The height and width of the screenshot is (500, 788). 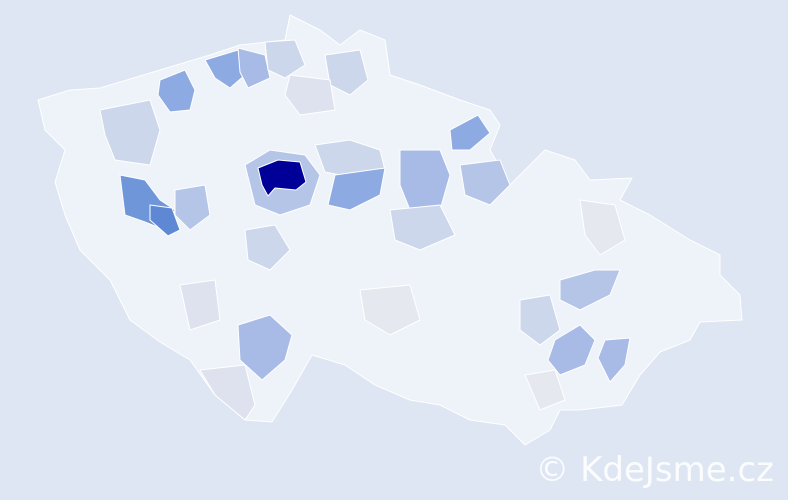 I want to click on watermark: © KdeJsme.cz, so click(x=654, y=470).